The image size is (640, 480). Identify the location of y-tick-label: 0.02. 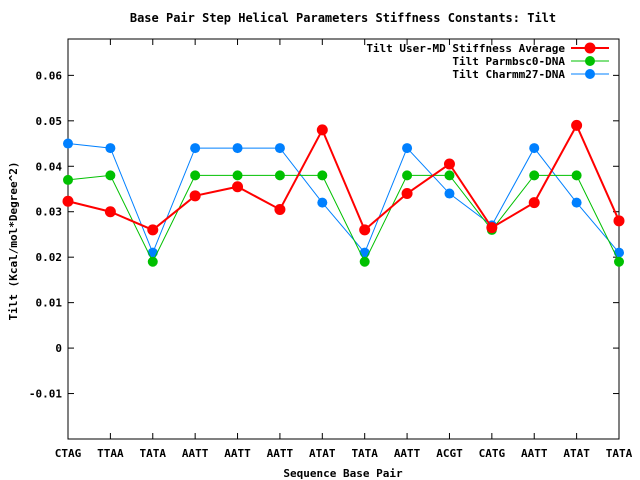
(49, 257).